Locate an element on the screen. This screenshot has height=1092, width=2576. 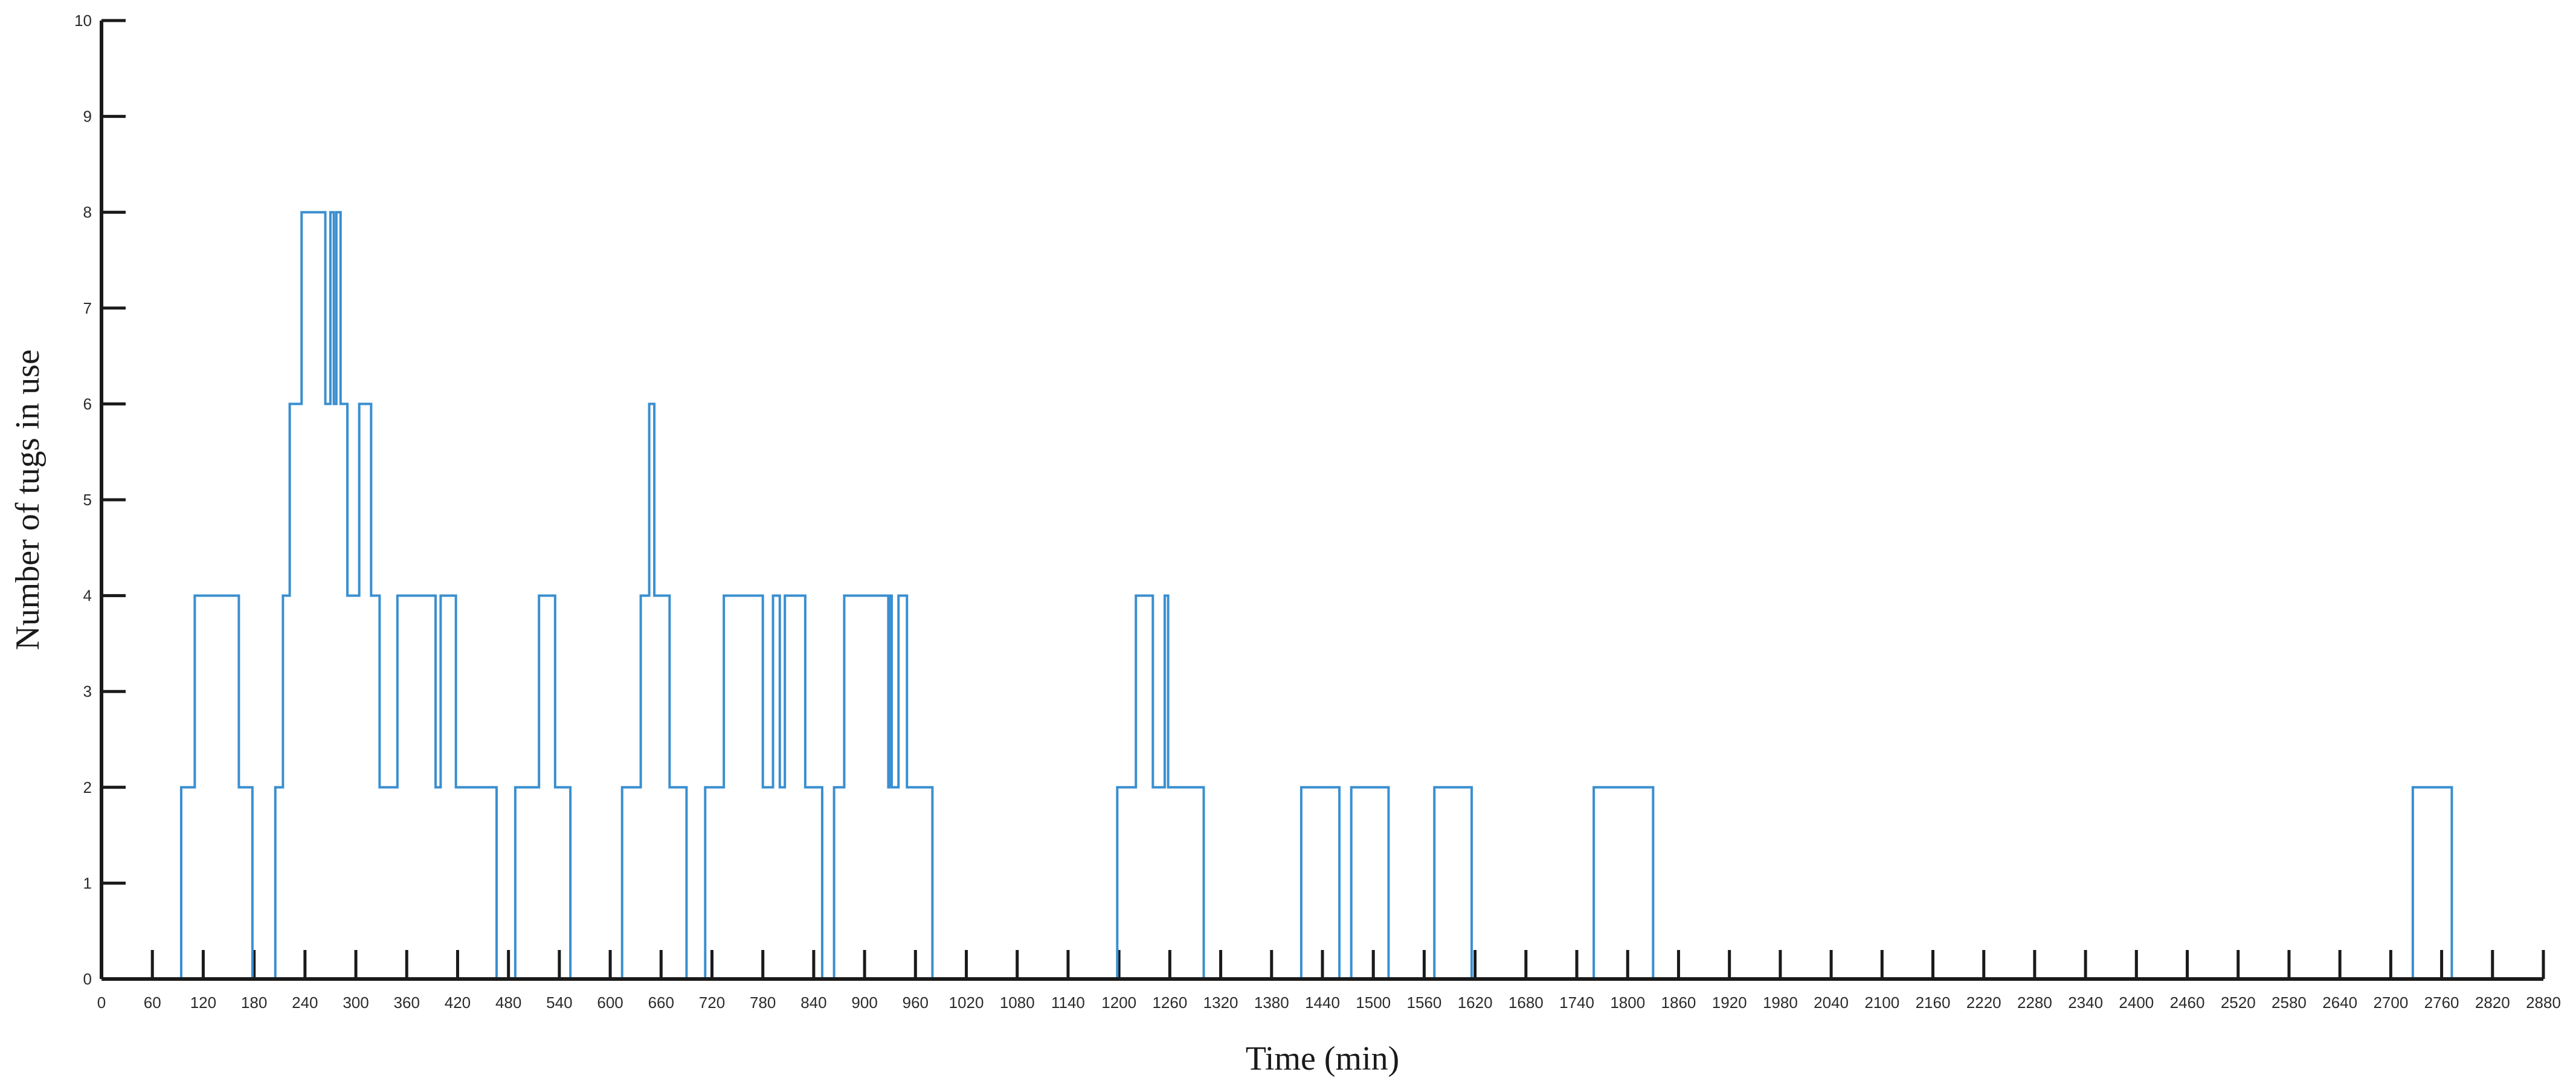
x-tick-label: 1020 is located at coordinates (967, 1002).